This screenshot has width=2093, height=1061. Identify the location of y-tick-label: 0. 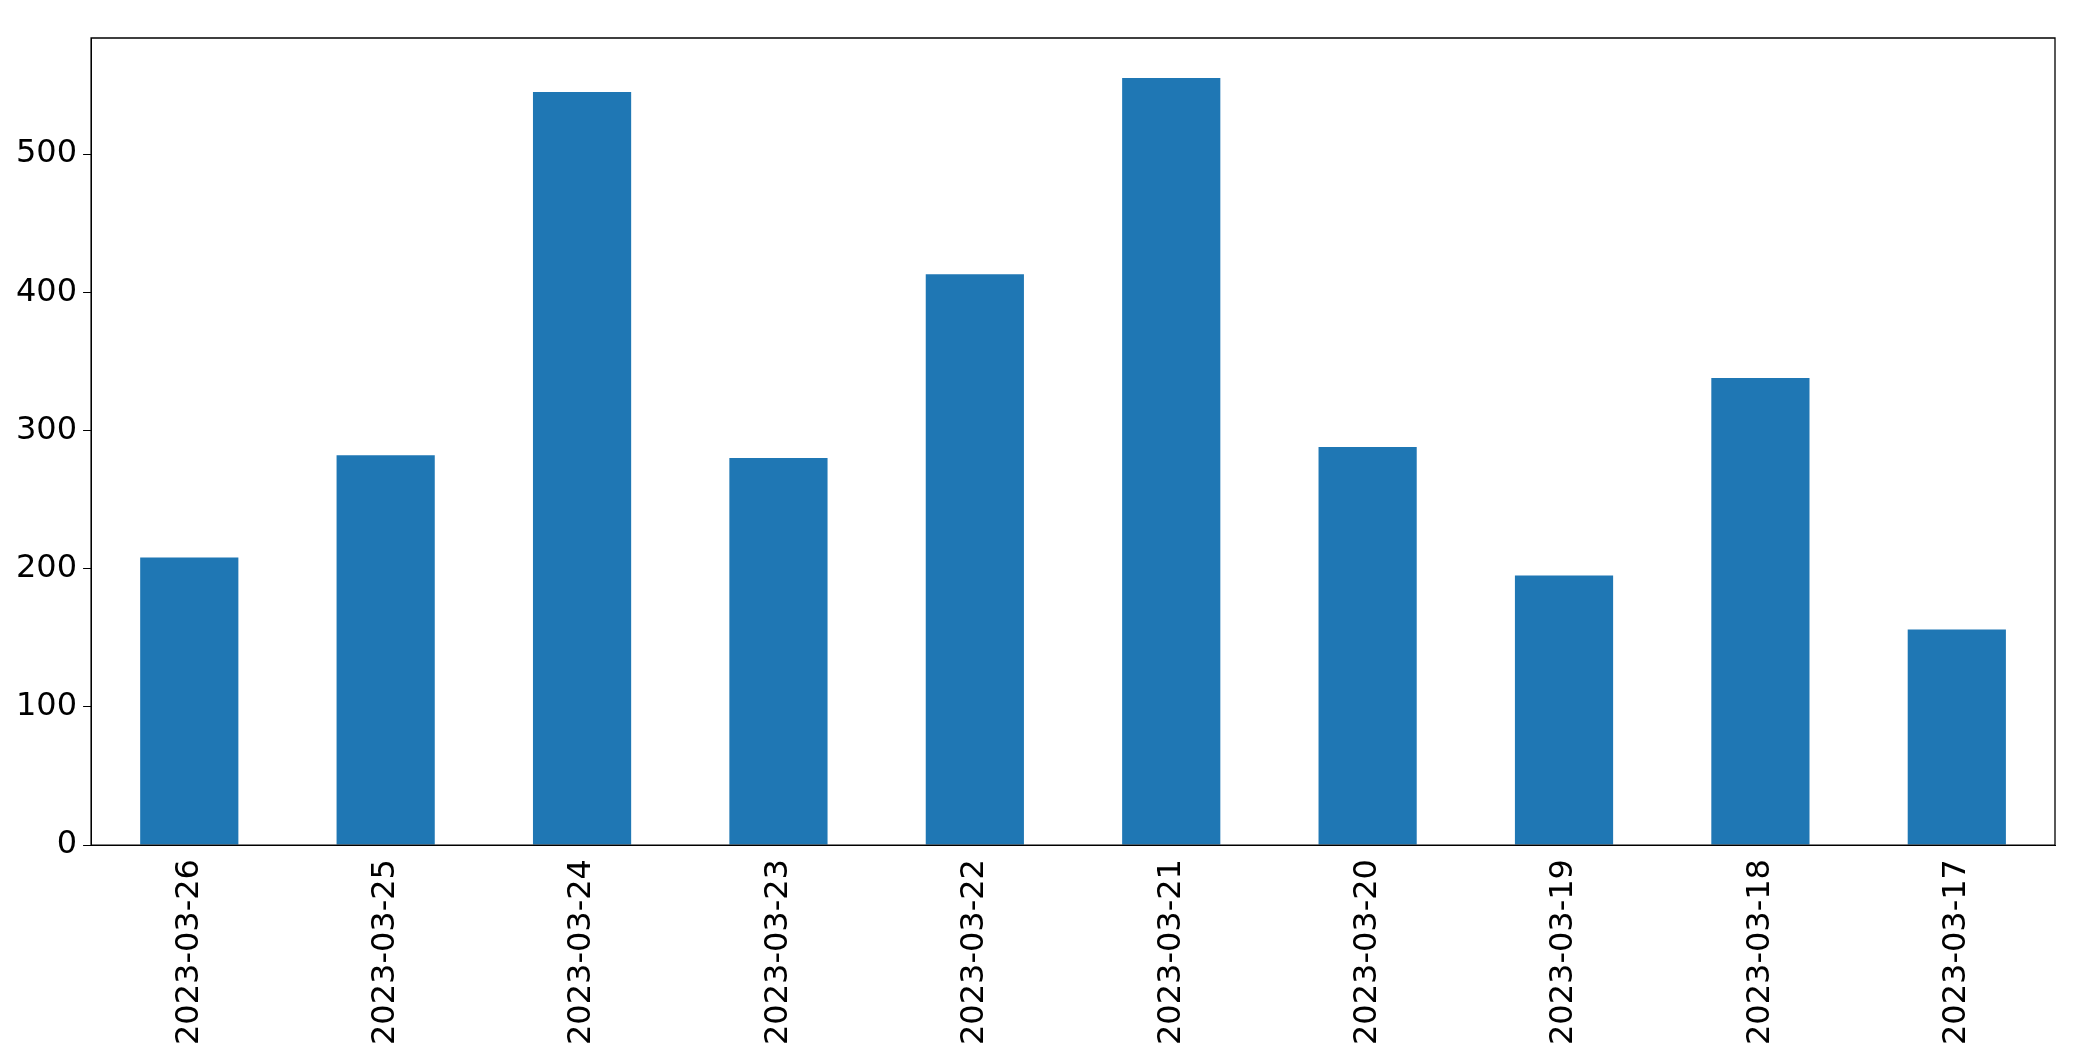
(67, 842).